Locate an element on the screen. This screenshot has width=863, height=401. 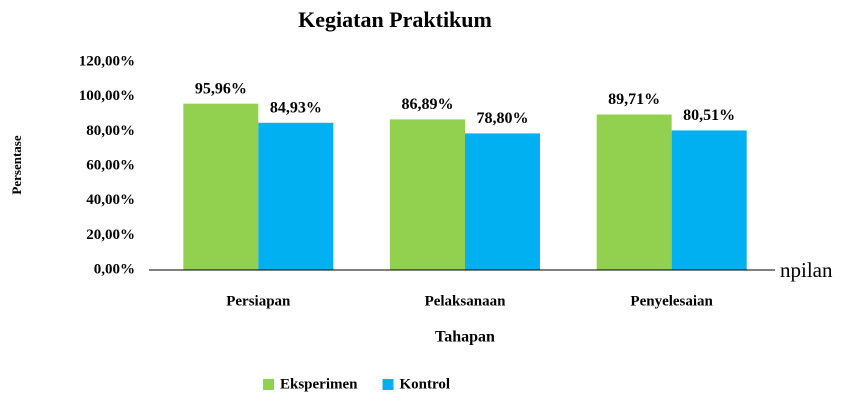
y-tick-label: 0,00% is located at coordinates (114, 269).